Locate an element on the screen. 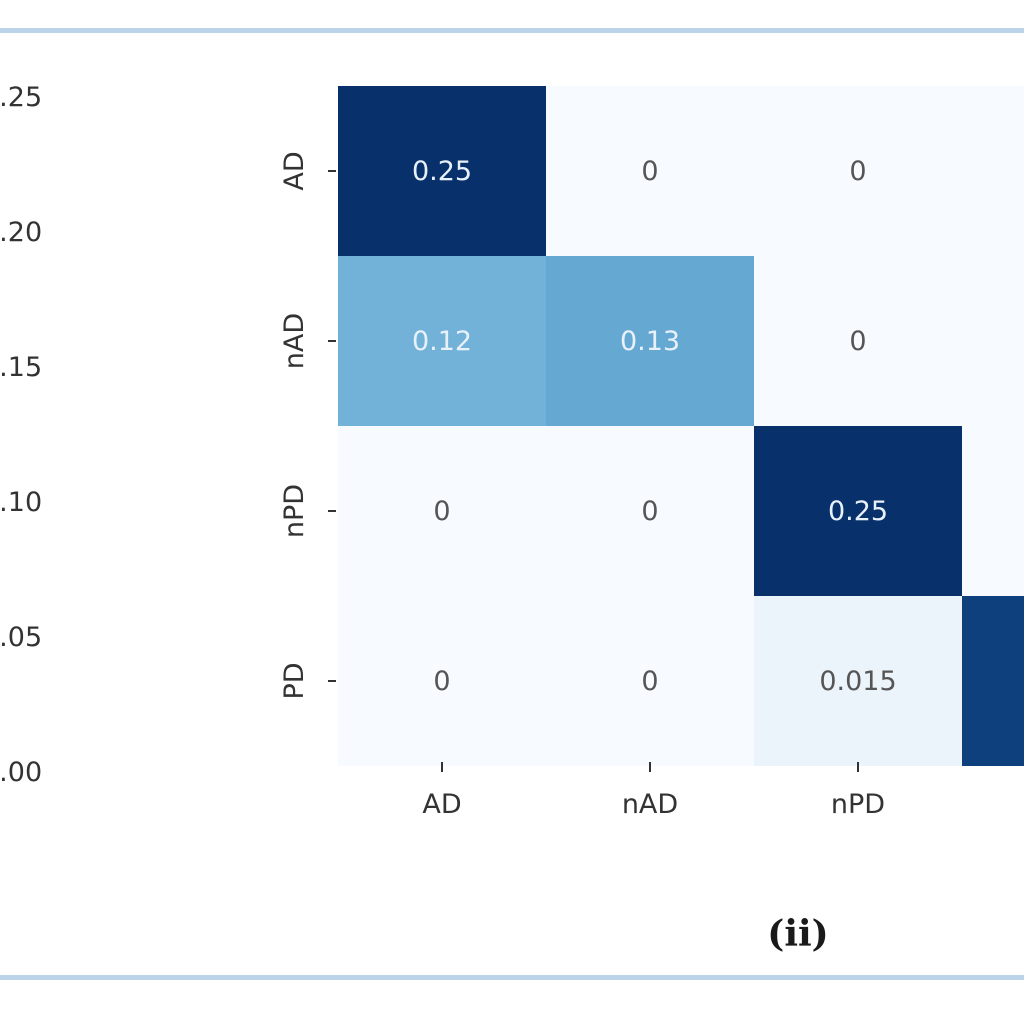 This screenshot has height=1024, width=1024. cell-value-label: 0.13 is located at coordinates (650, 341).